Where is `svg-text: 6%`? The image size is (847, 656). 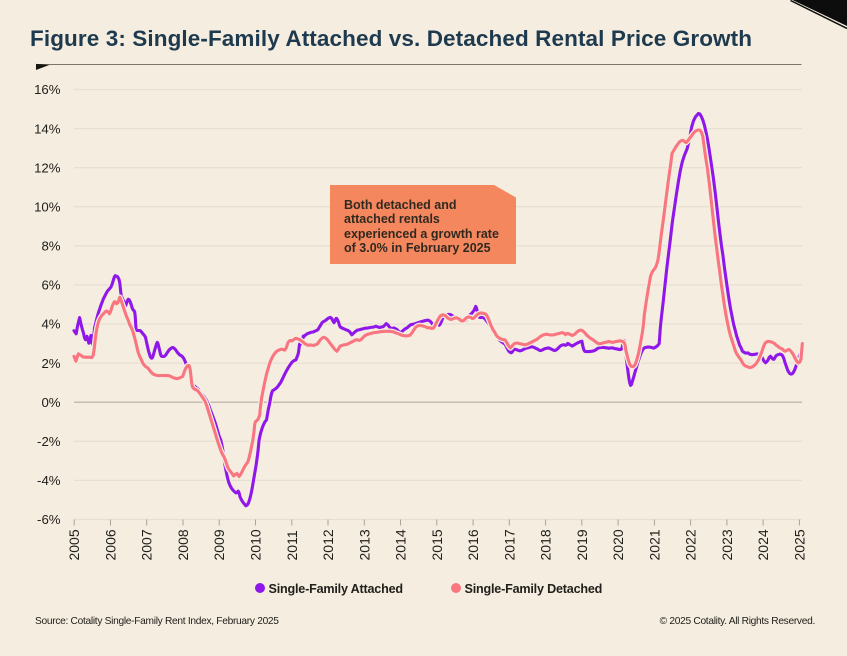
svg-text: 6% is located at coordinates (50, 285).